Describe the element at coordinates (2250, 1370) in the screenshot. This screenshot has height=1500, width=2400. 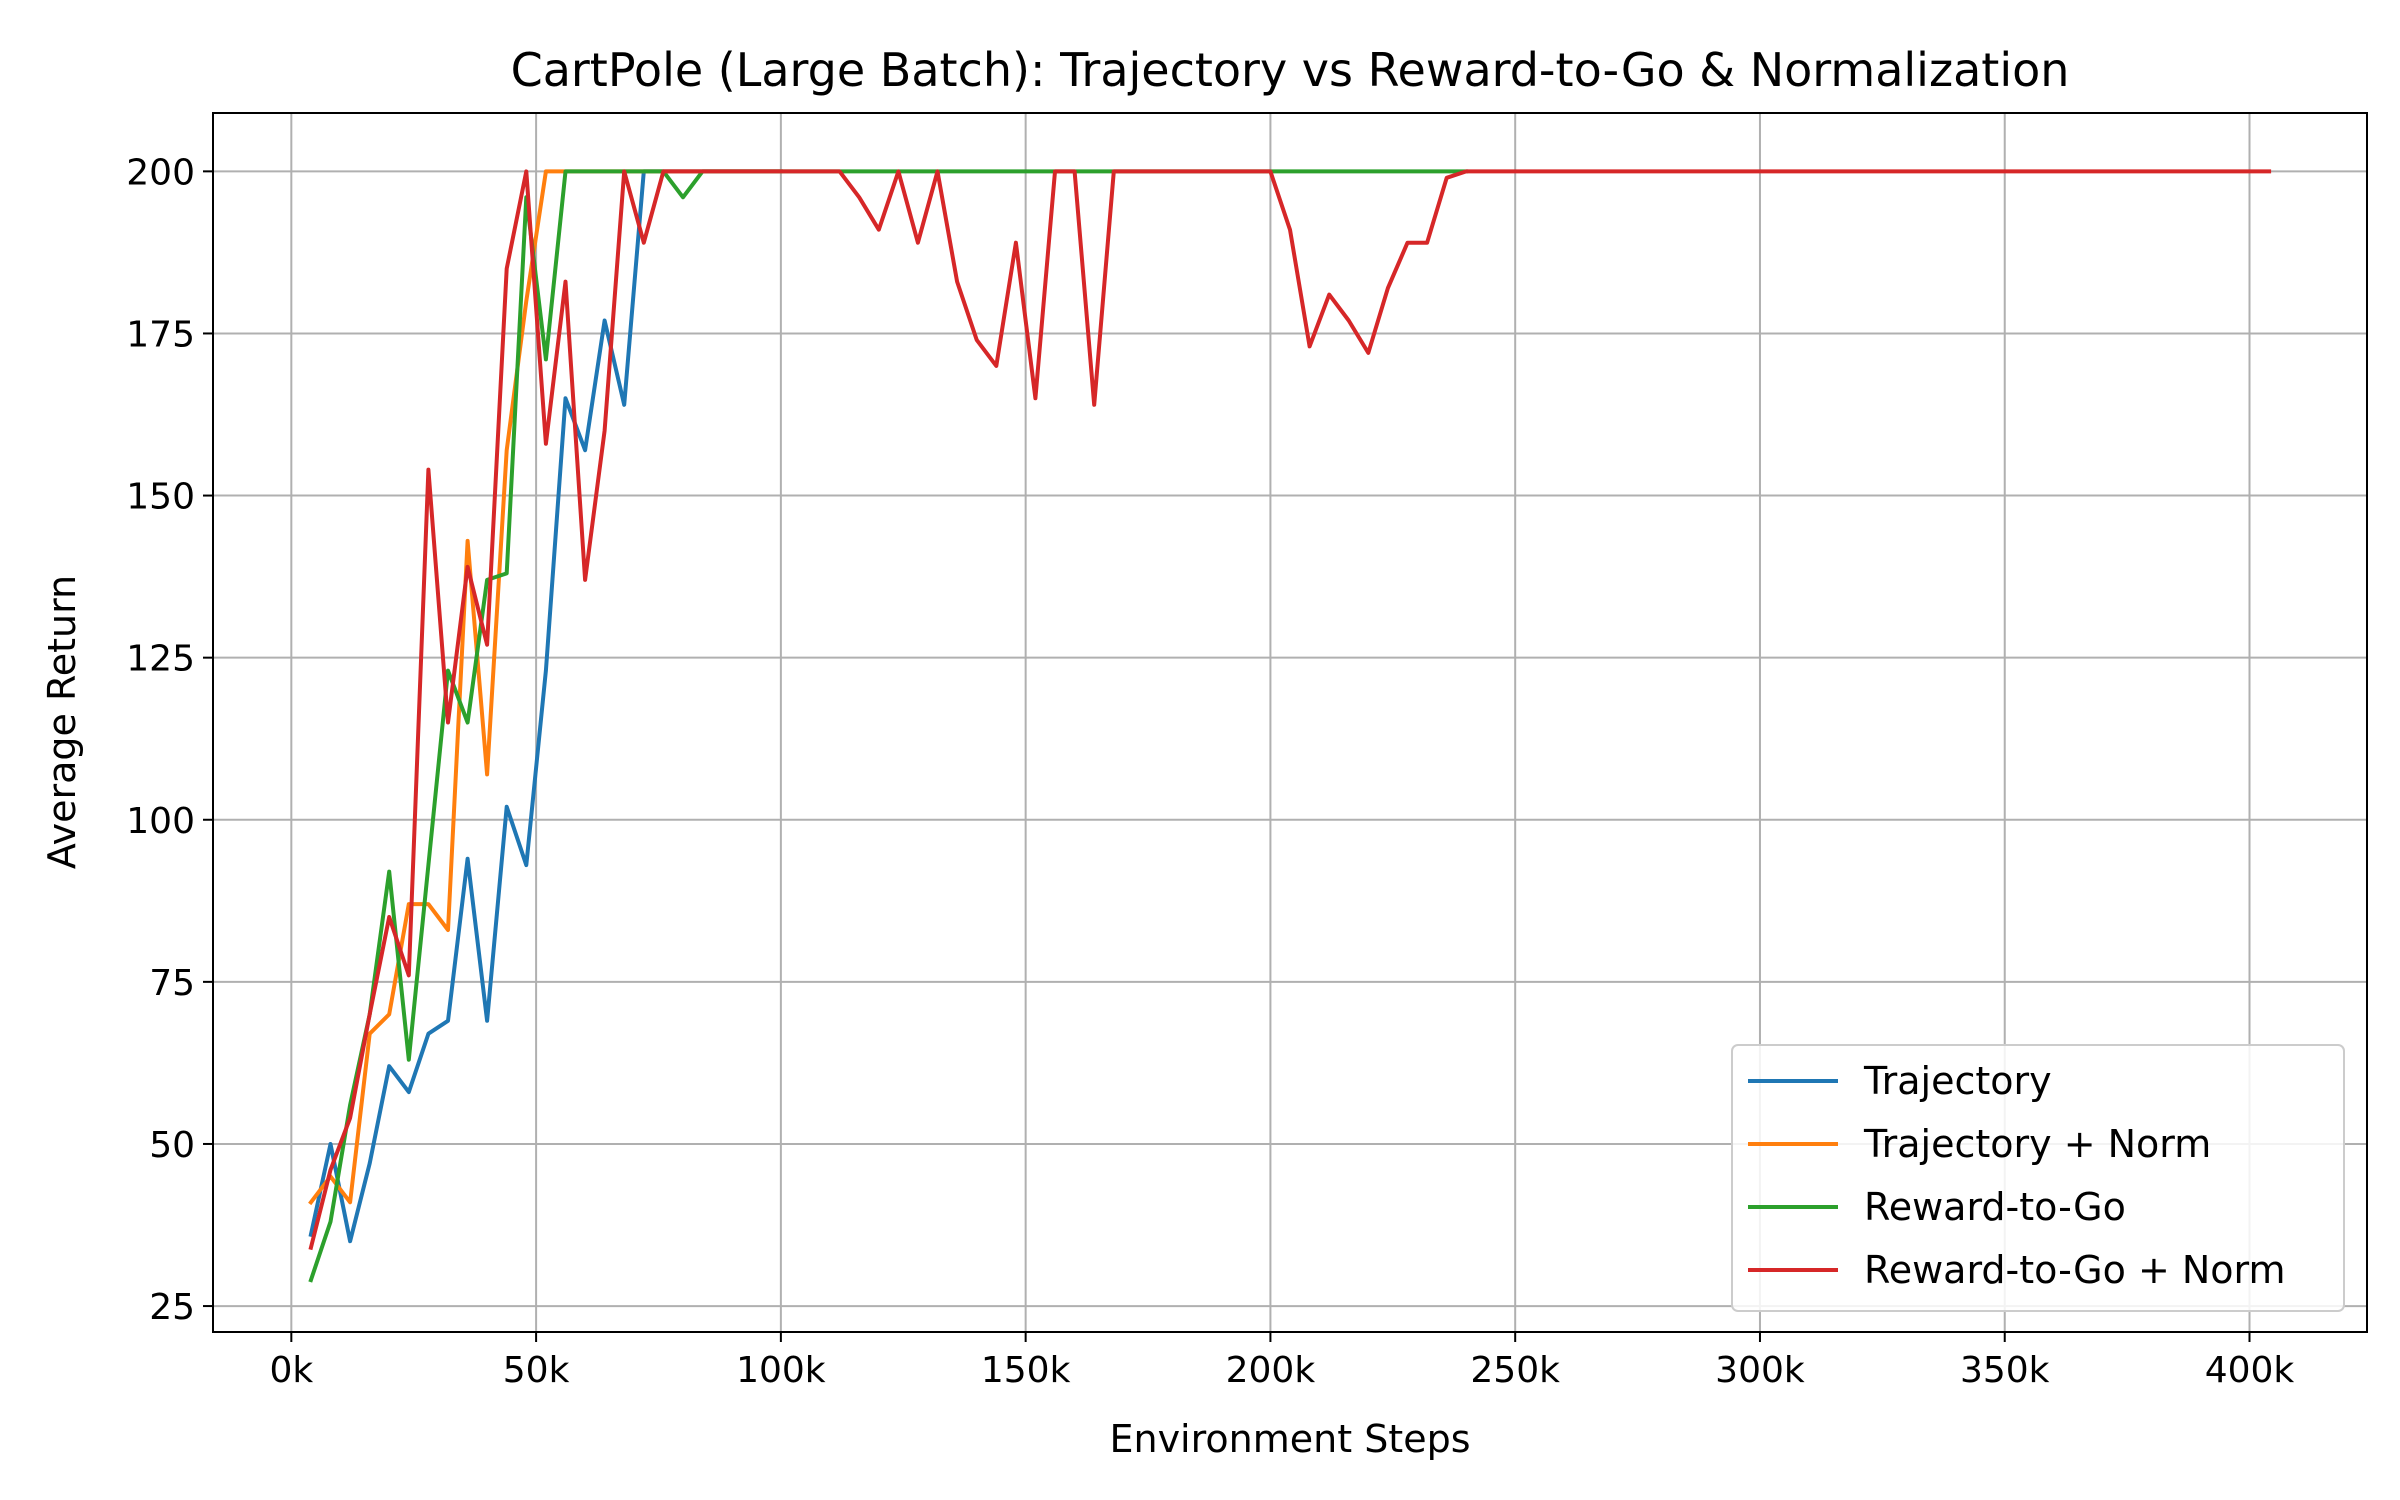
I see `x-tick-label: 400k` at that location.